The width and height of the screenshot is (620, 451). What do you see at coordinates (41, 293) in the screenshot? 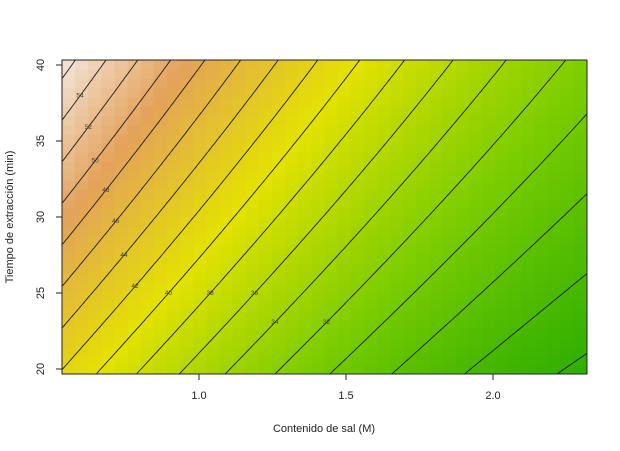
I see `y-tick-label: 25` at bounding box center [41, 293].